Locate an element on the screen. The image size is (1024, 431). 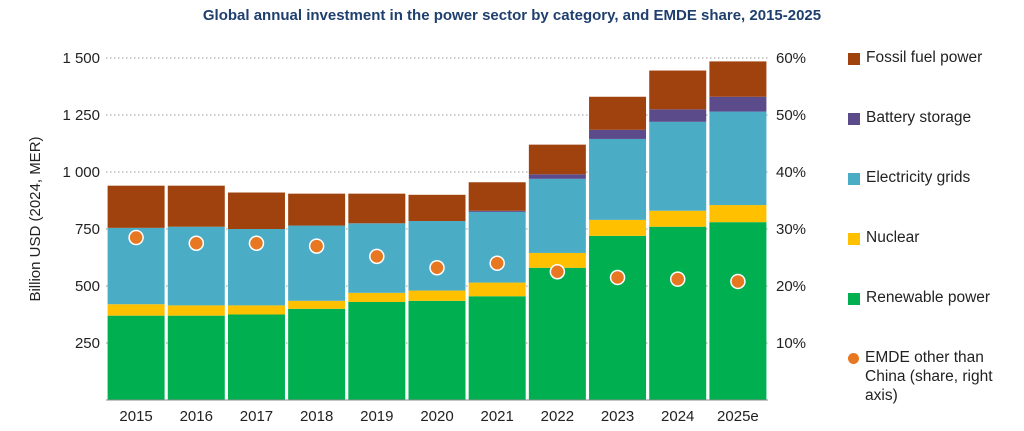
legend-label: Battery storage is located at coordinates (919, 117).